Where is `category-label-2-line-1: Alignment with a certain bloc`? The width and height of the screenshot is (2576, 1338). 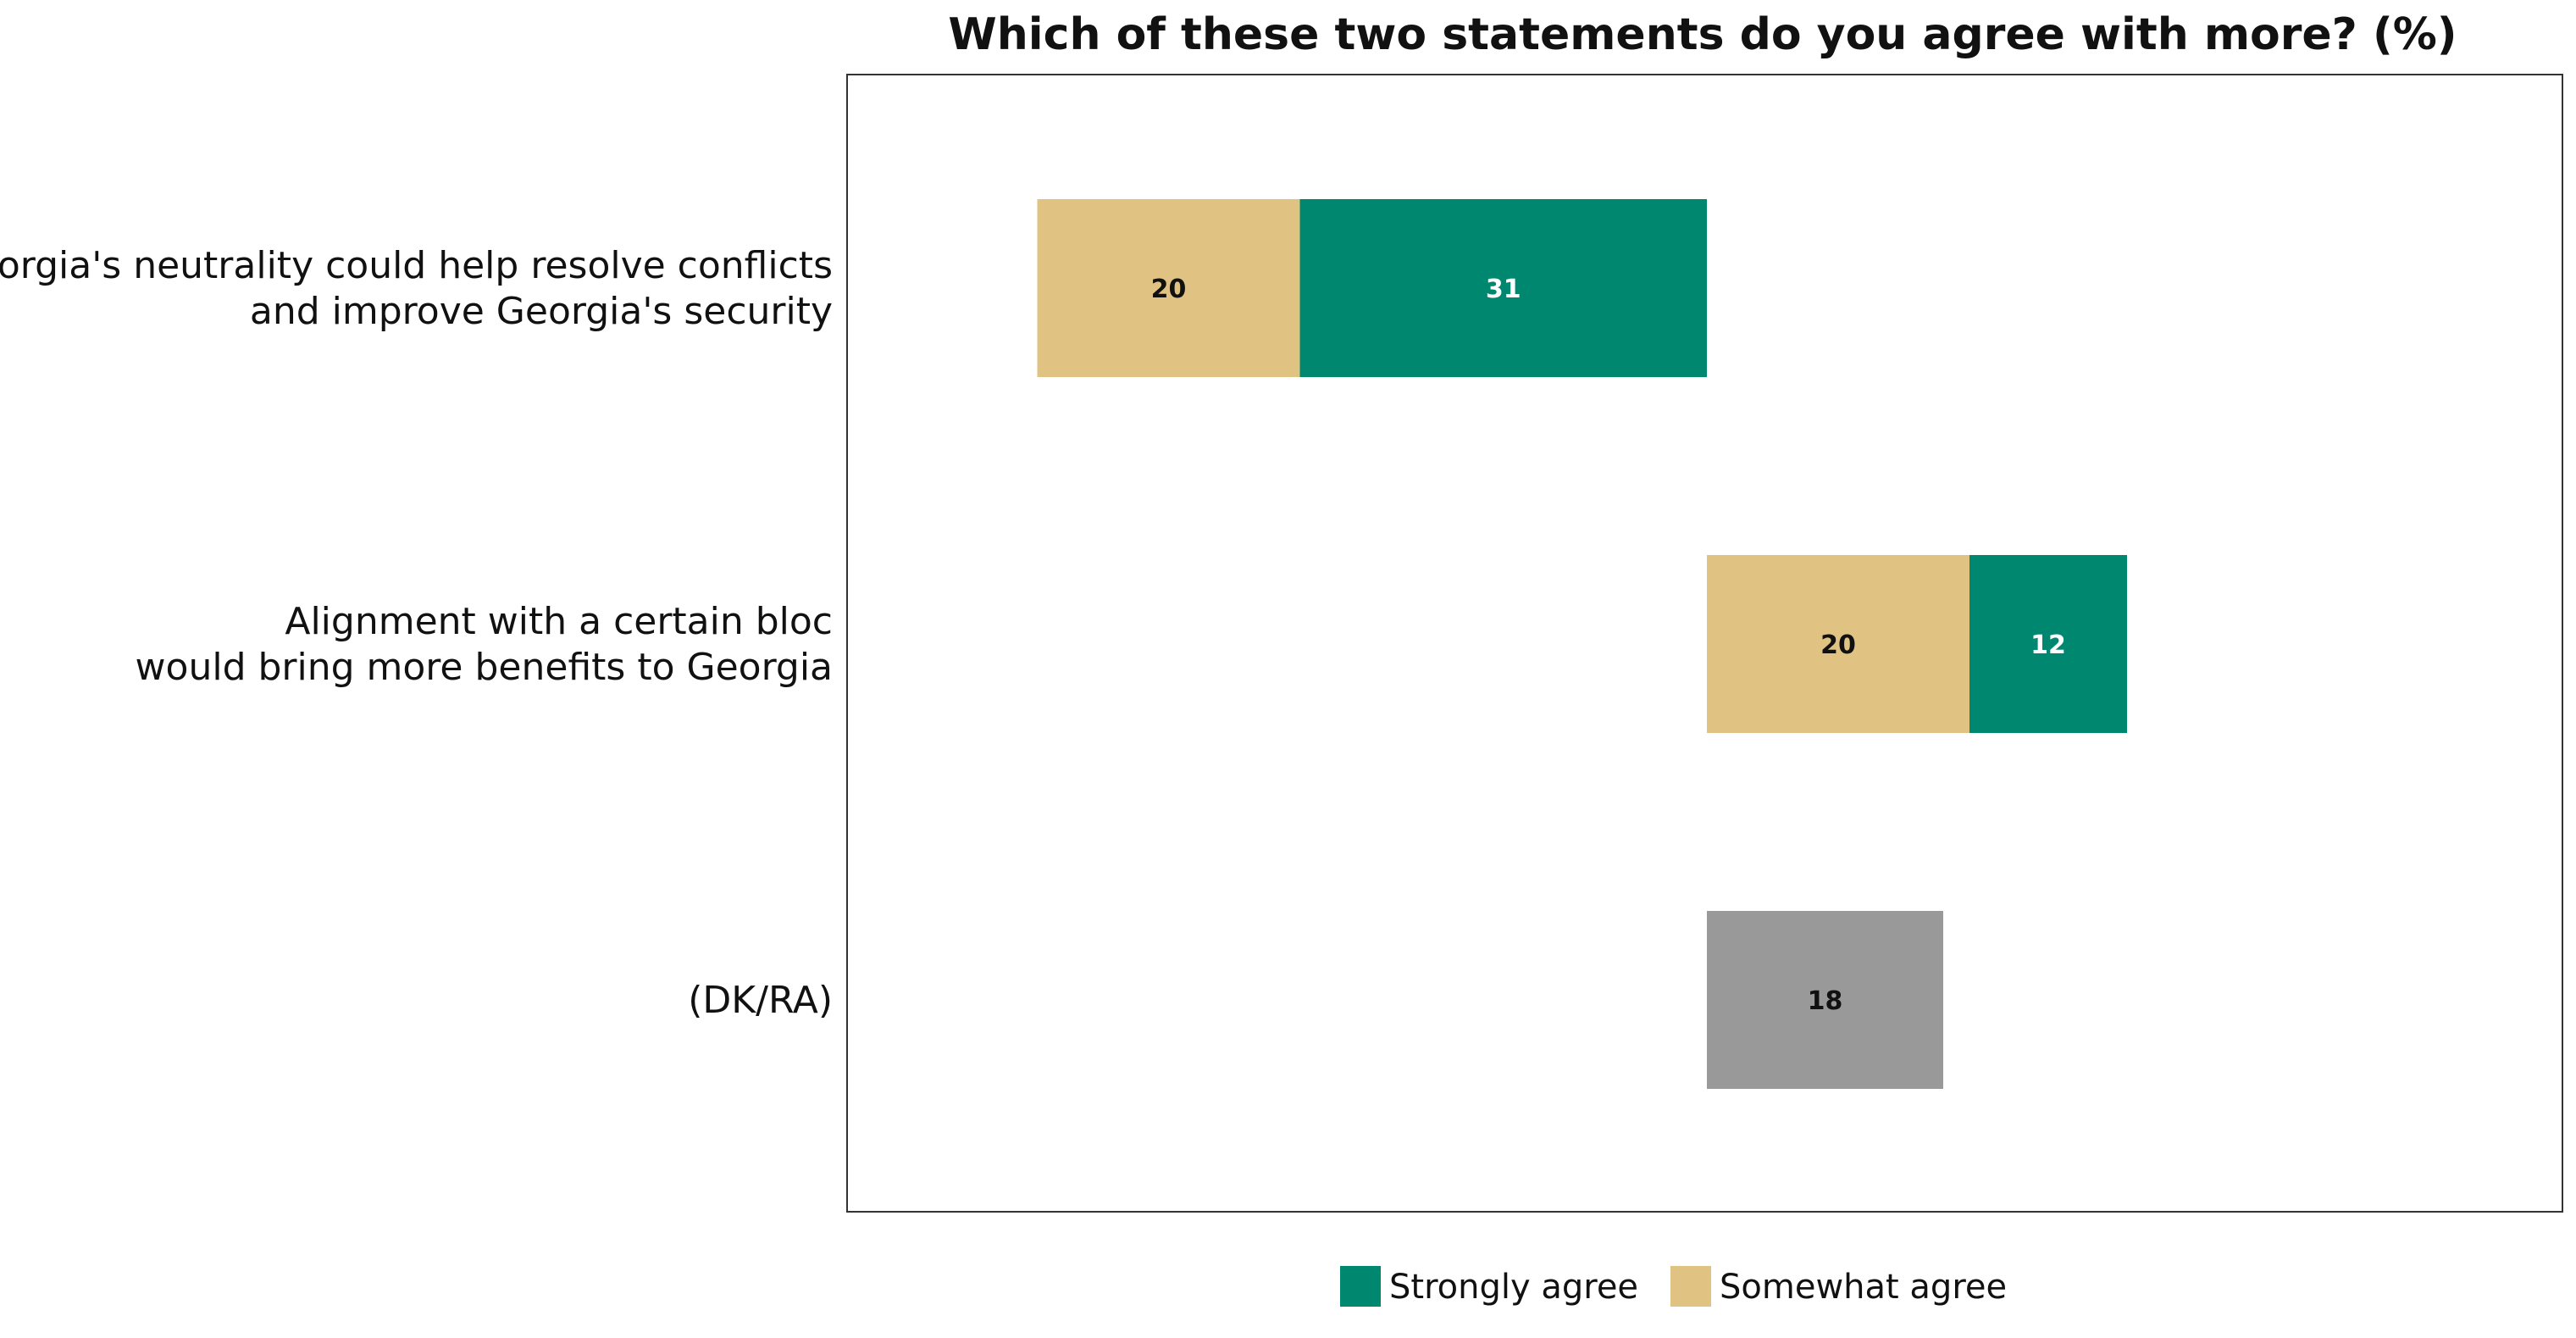 category-label-2-line-1: Alignment with a certain bloc is located at coordinates (559, 621).